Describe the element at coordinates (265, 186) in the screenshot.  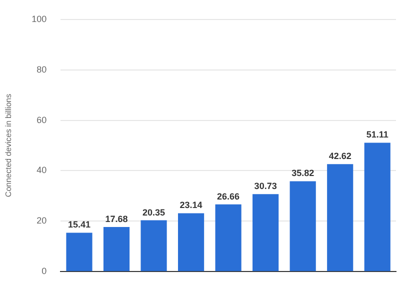
I see `data-label: 30.73` at that location.